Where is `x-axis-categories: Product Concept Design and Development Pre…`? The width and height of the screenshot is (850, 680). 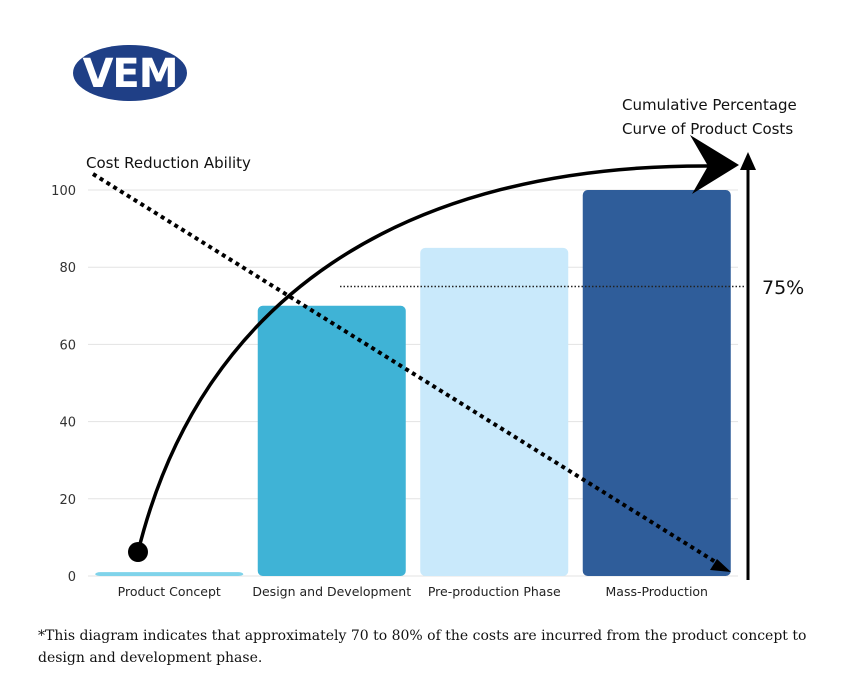
x-axis-categories: Product Concept Design and Development Pre… is located at coordinates (413, 591).